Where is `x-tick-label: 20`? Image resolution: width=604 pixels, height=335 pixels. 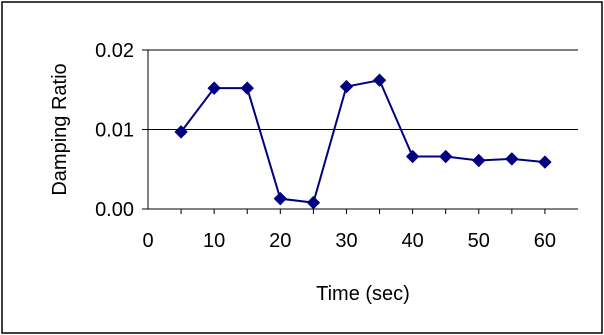 x-tick-label: 20 is located at coordinates (280, 241).